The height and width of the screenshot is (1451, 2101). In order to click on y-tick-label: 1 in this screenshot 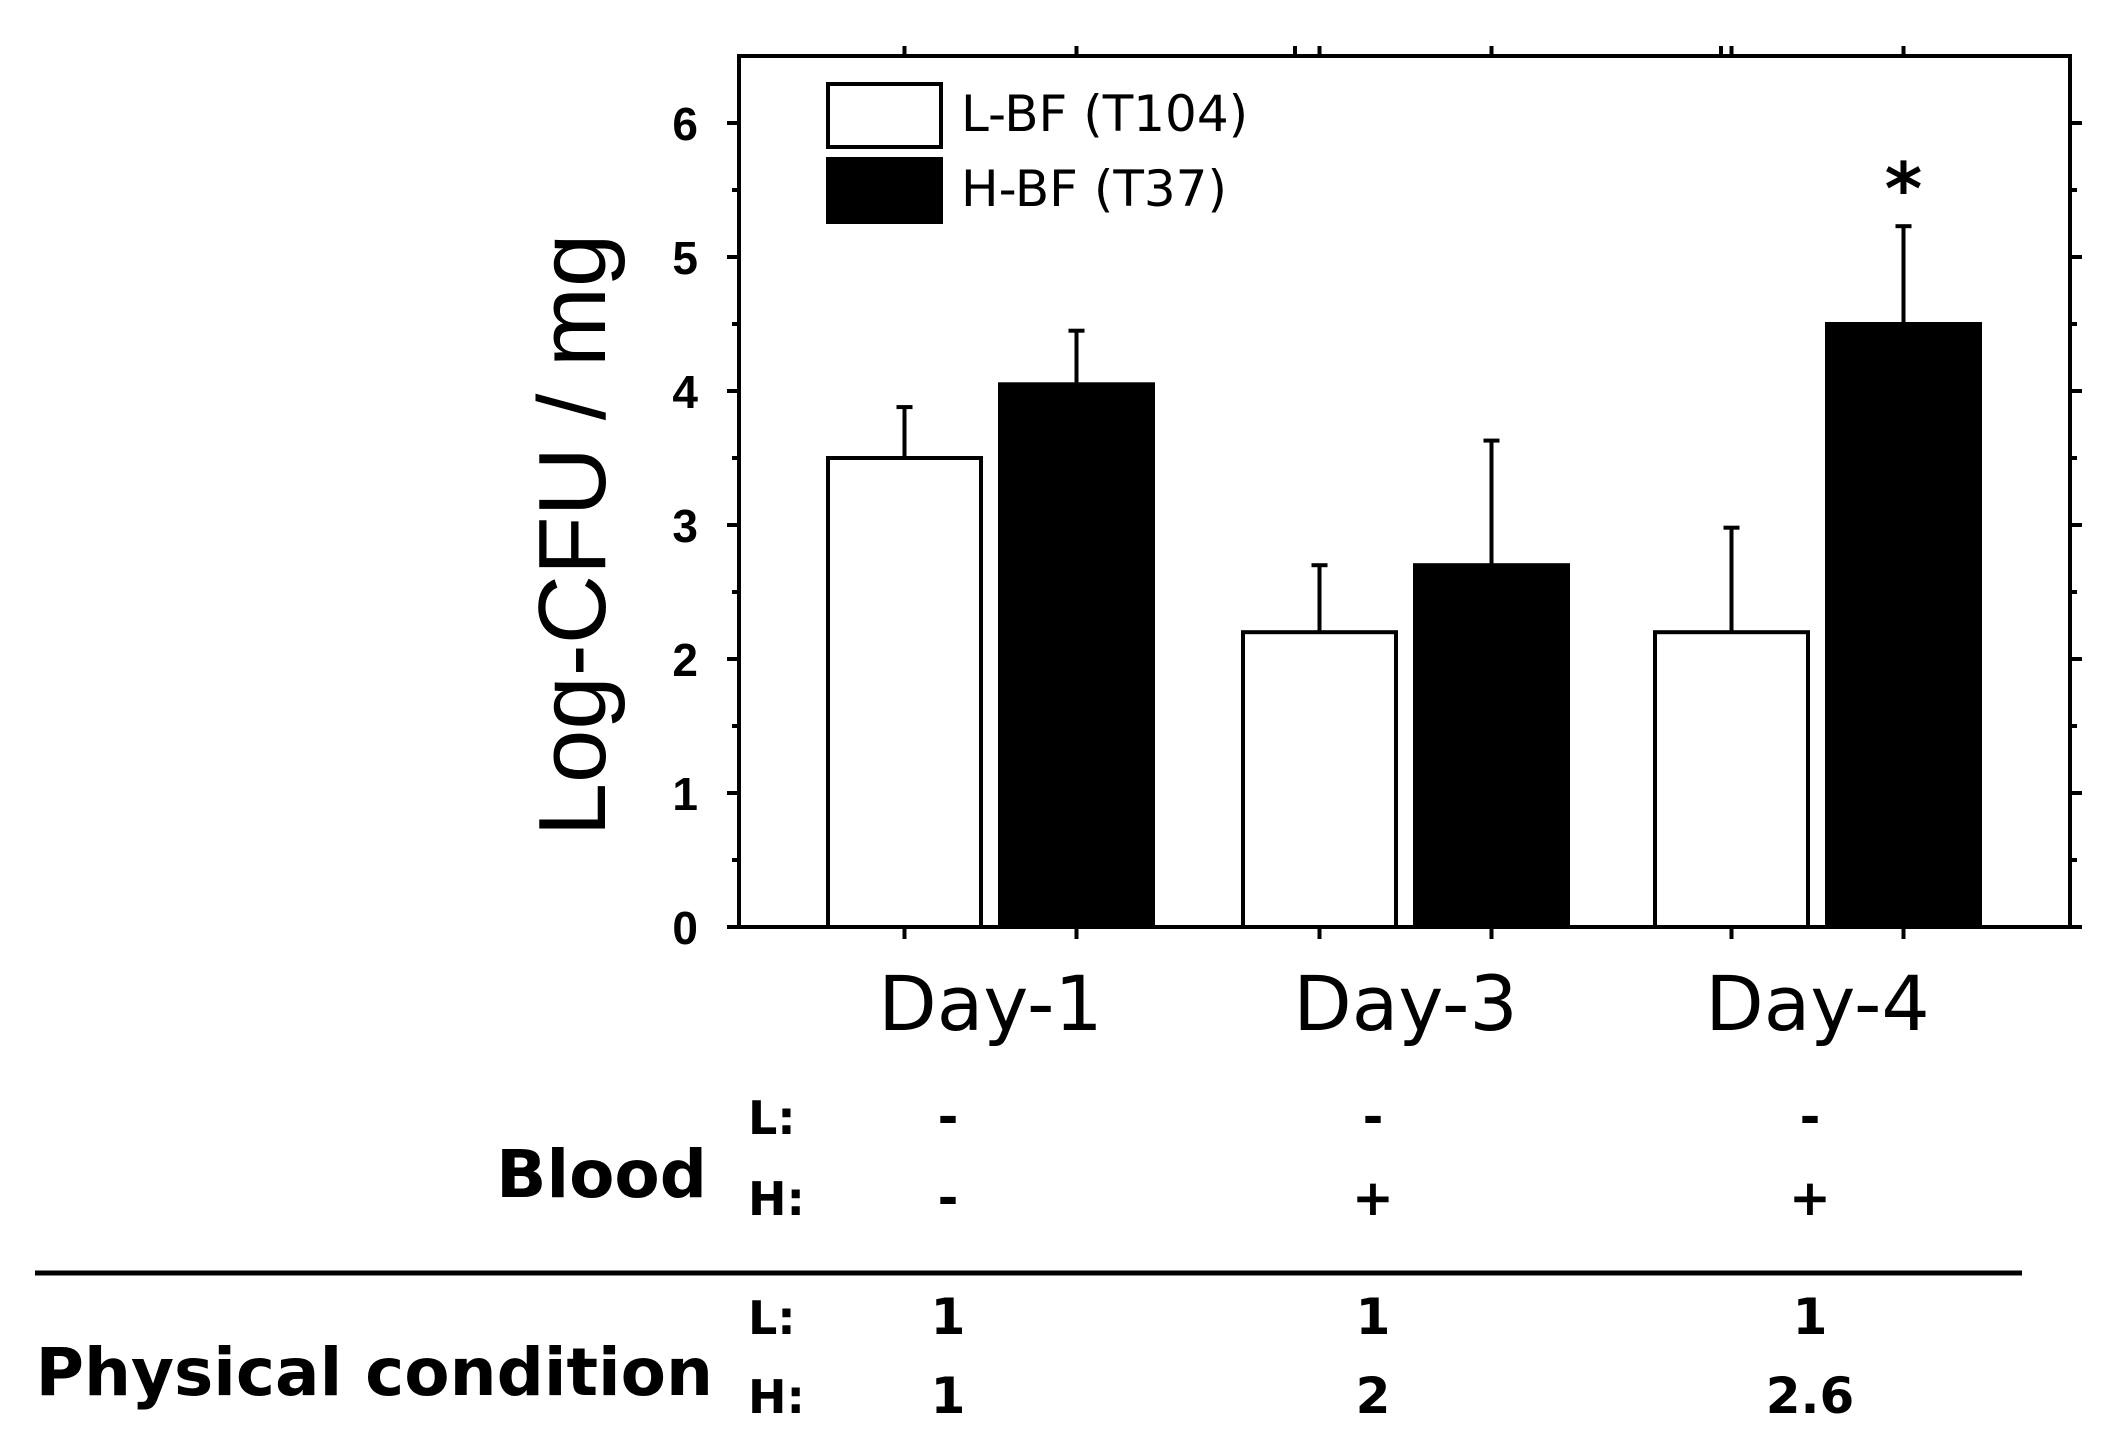, I will do `click(685, 794)`.